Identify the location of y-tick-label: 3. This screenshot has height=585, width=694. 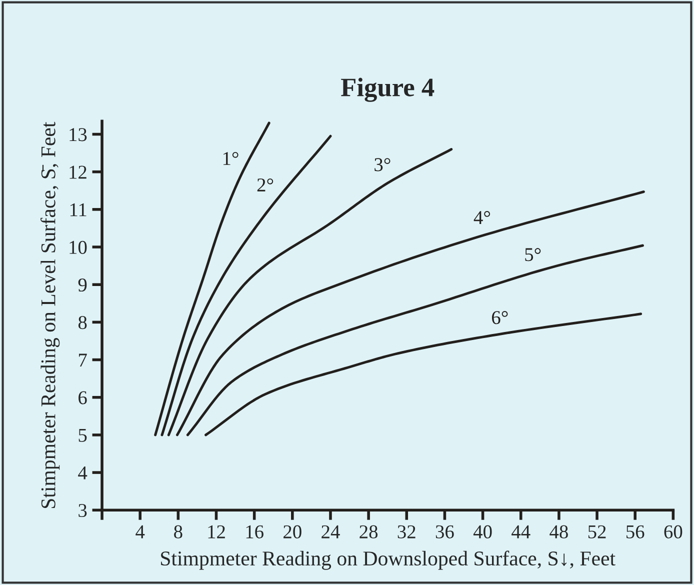
(82, 511).